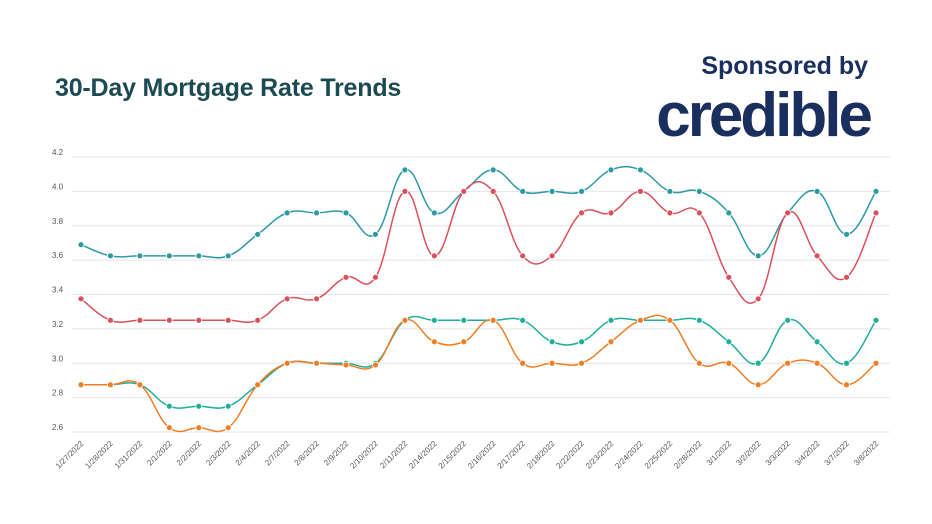  What do you see at coordinates (336, 453) in the screenshot?
I see `x-tick-label: 2/9/2022` at bounding box center [336, 453].